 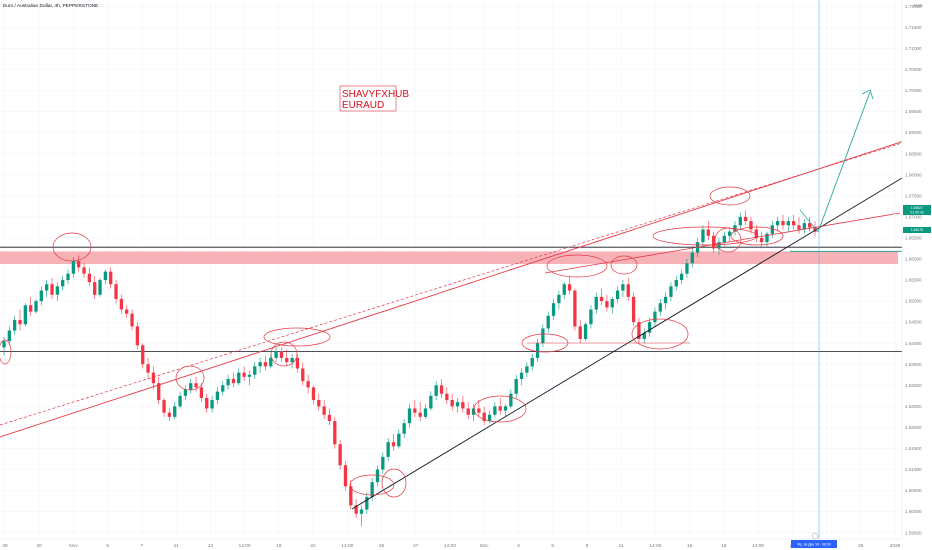 What do you see at coordinates (913, 406) in the screenshot?
I see `price-tick-label: 1.62500` at bounding box center [913, 406].